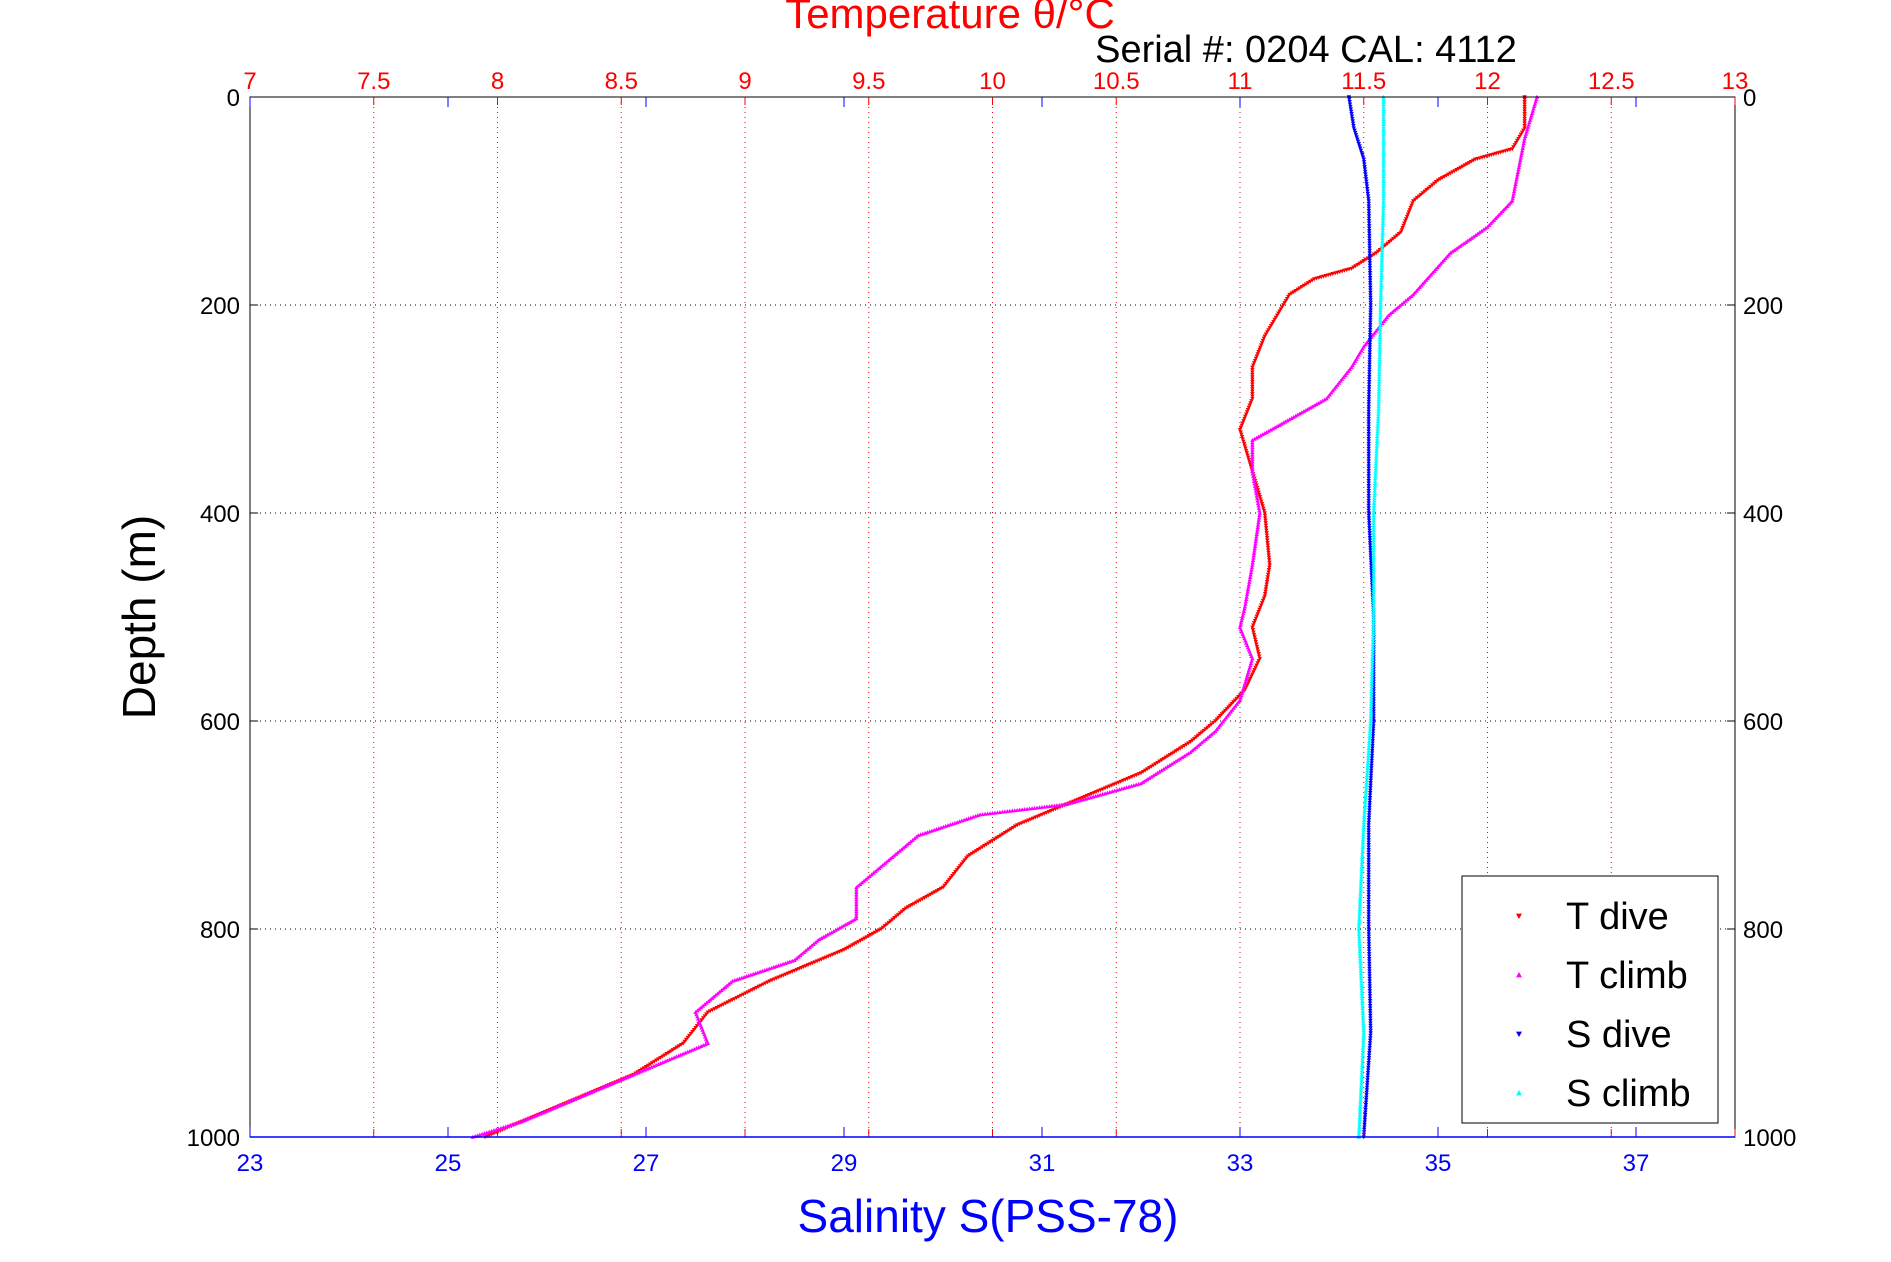  What do you see at coordinates (1611, 81) in the screenshot?
I see `x-top-tick-label-11: 12.5` at bounding box center [1611, 81].